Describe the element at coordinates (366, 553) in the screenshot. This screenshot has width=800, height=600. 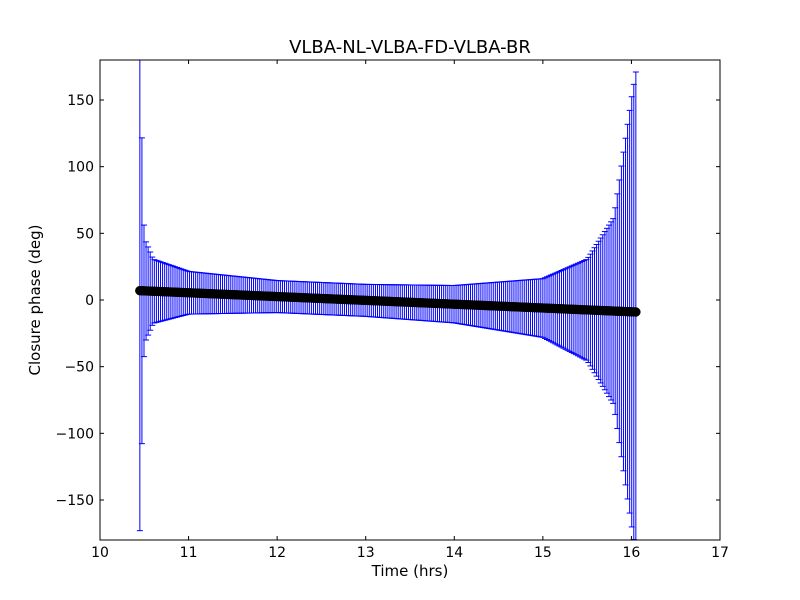
I see `x-tick-label: 13` at that location.